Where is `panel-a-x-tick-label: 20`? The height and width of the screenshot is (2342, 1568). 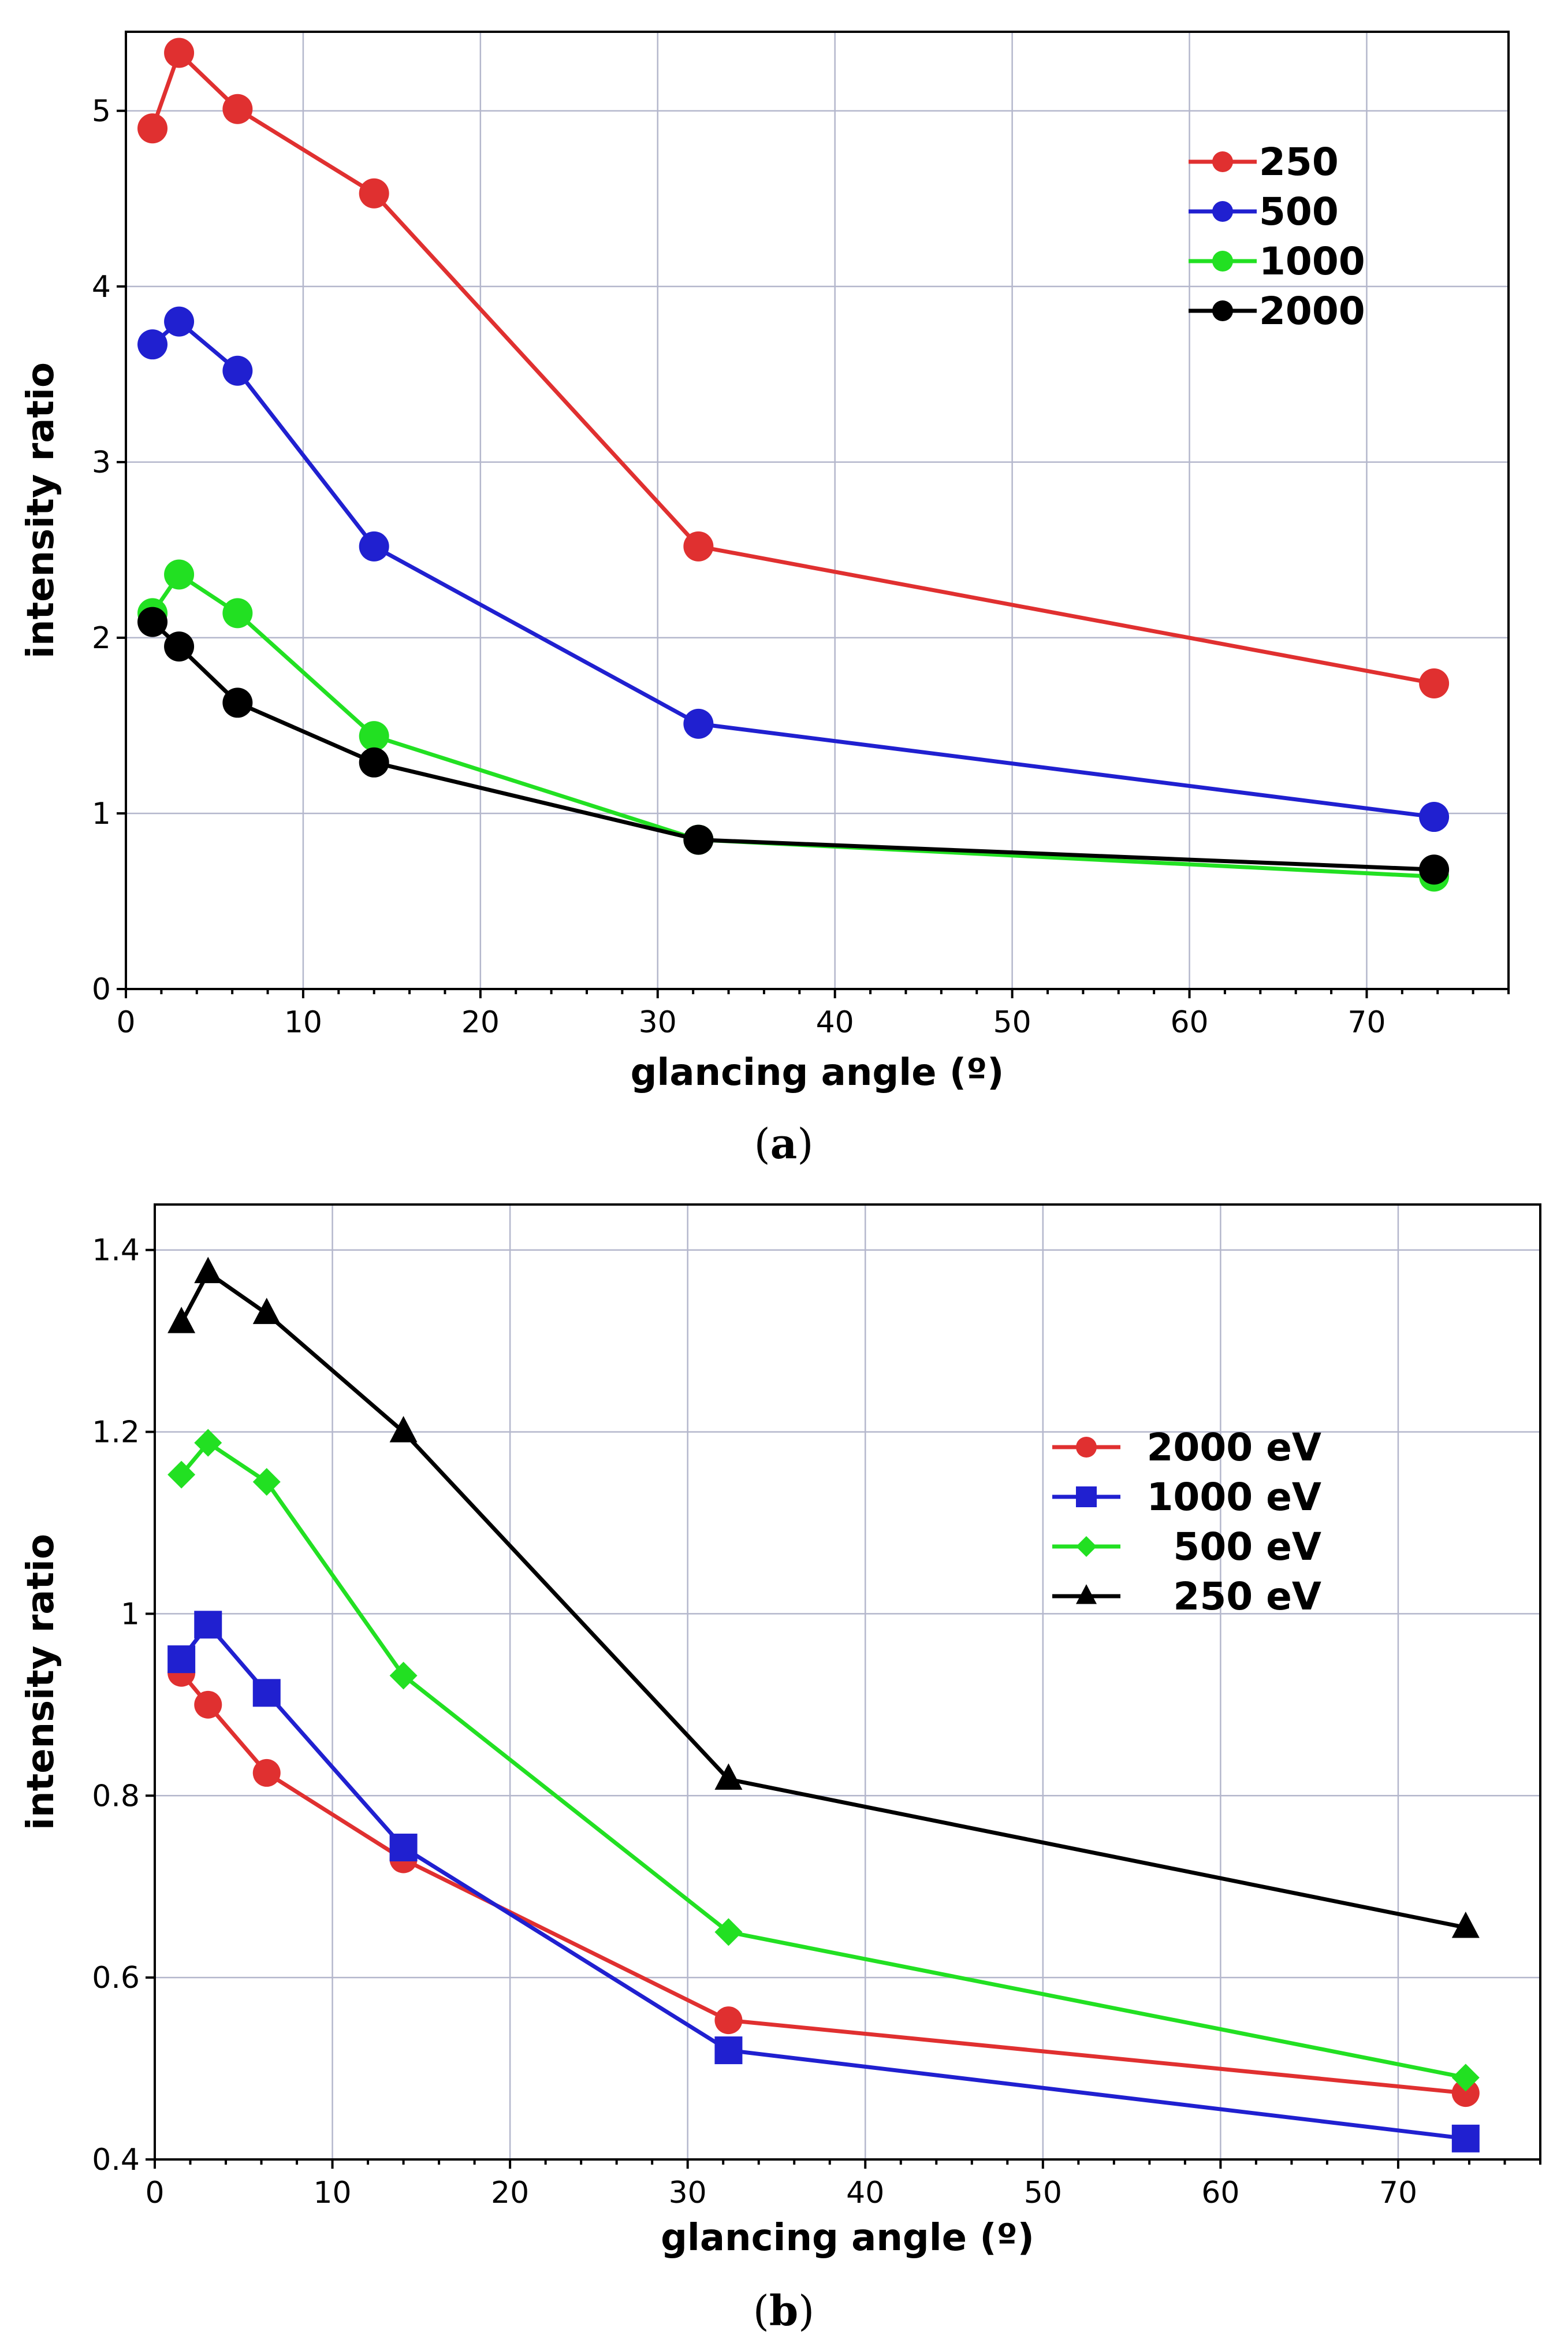 panel-a-x-tick-label: 20 is located at coordinates (480, 1022).